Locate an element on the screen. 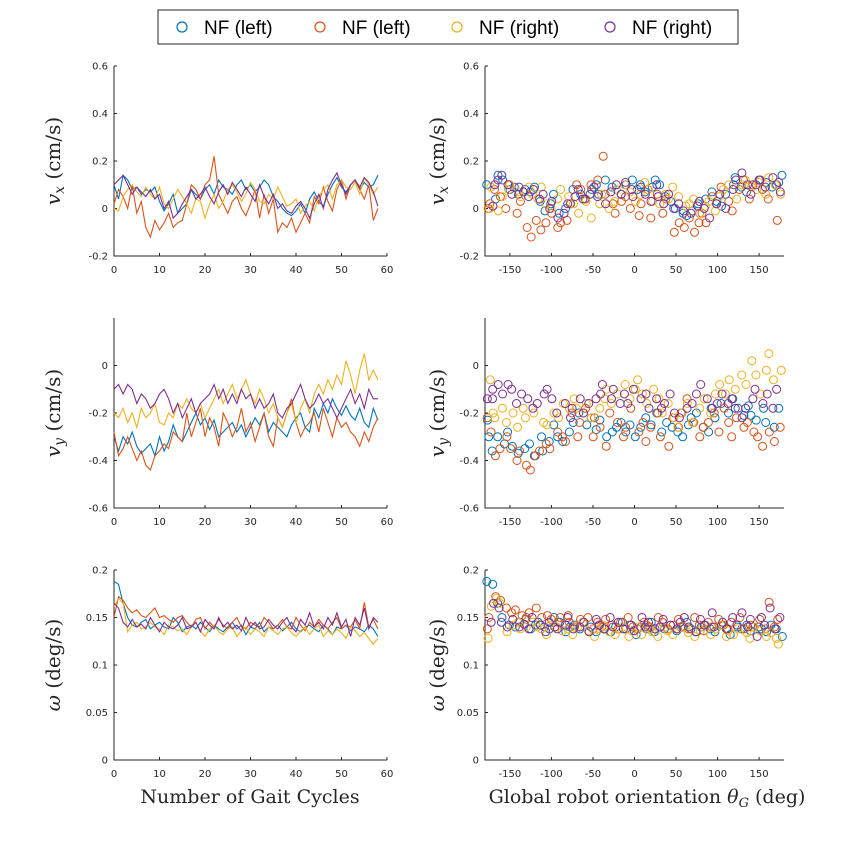 This screenshot has width=867, height=855. x-tick-label: 0 is located at coordinates (634, 270).